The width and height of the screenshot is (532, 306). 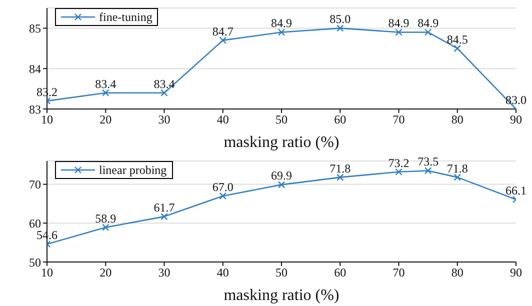 What do you see at coordinates (399, 163) in the screenshot?
I see `data-label: 73.2` at bounding box center [399, 163].